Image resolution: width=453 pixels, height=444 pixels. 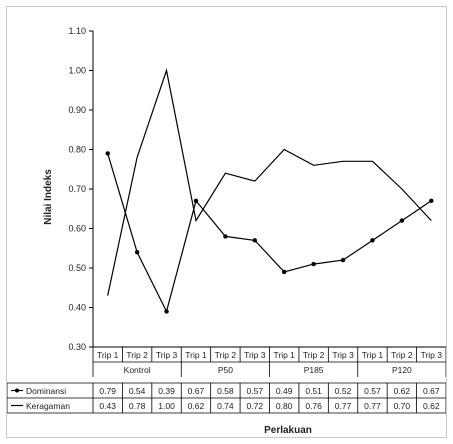 I want to click on data-label: 0.80, so click(x=284, y=406).